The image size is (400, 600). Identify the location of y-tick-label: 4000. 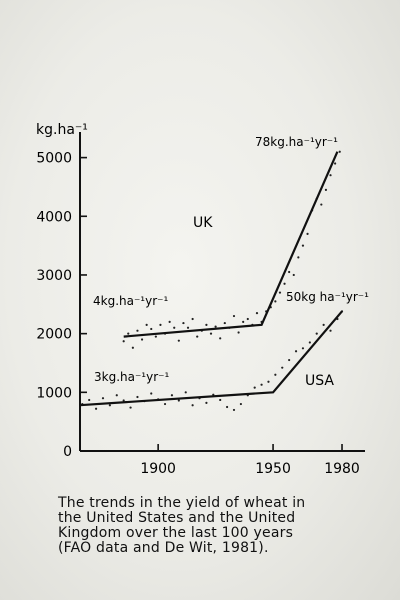
(54, 217).